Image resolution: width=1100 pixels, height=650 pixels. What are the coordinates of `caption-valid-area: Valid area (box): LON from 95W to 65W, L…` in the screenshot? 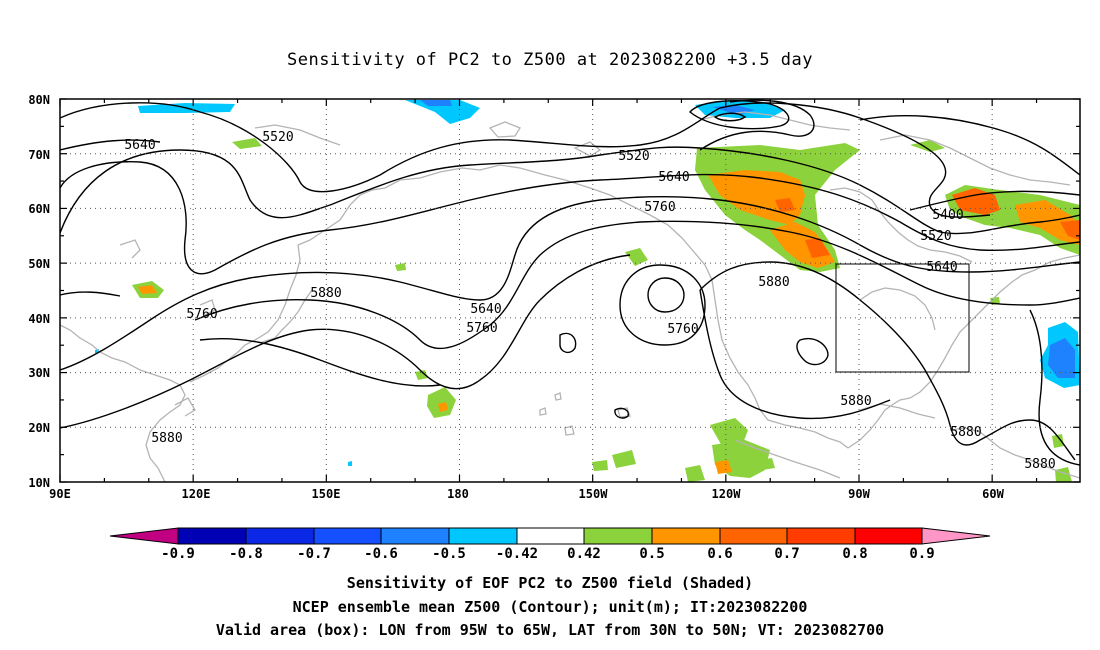 It's located at (550, 630).